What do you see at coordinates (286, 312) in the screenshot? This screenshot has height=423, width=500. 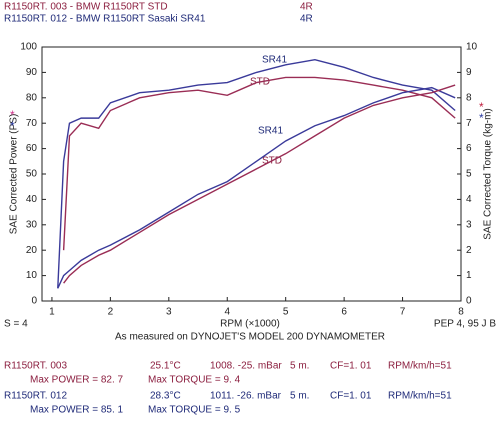 I see `x-tick-label: 5` at bounding box center [286, 312].